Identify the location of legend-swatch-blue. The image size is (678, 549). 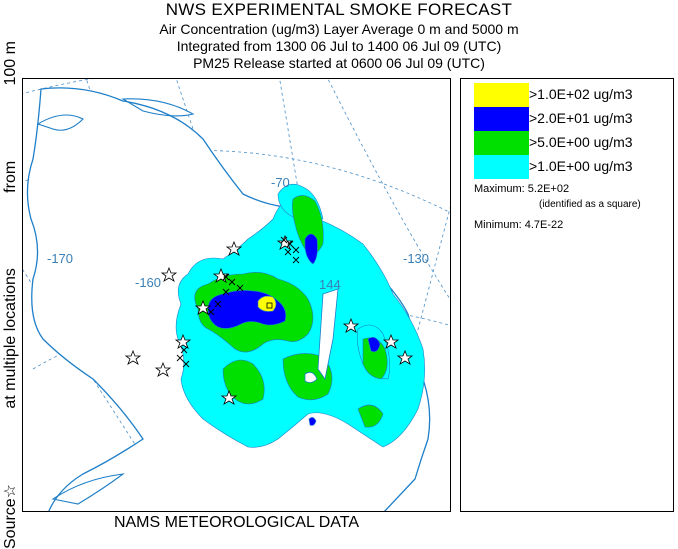
(501, 119).